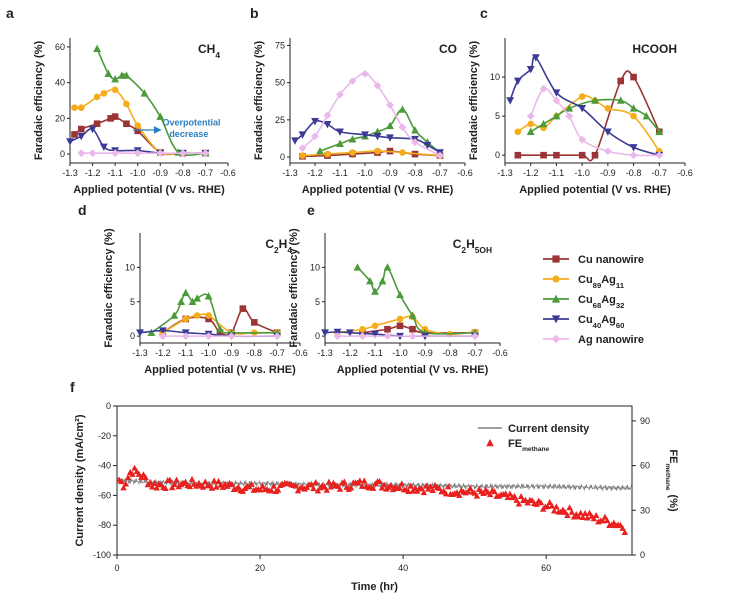  Describe the element at coordinates (457, 244) in the screenshot. I see `panel-title-part: C` at that location.